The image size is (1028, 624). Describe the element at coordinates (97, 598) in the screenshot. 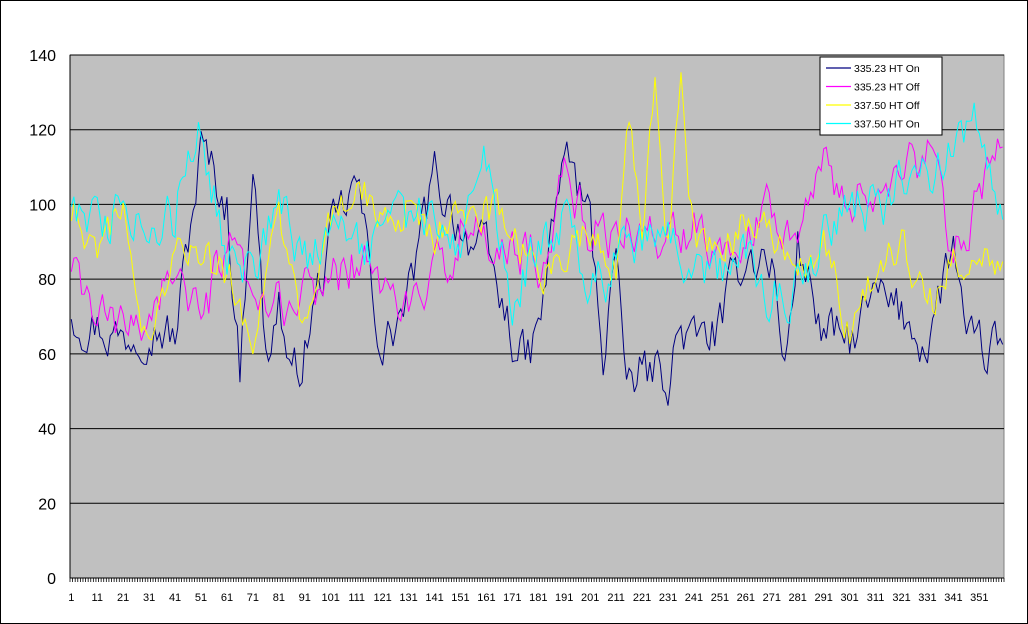

I see `x-tick-label: 11` at that location.